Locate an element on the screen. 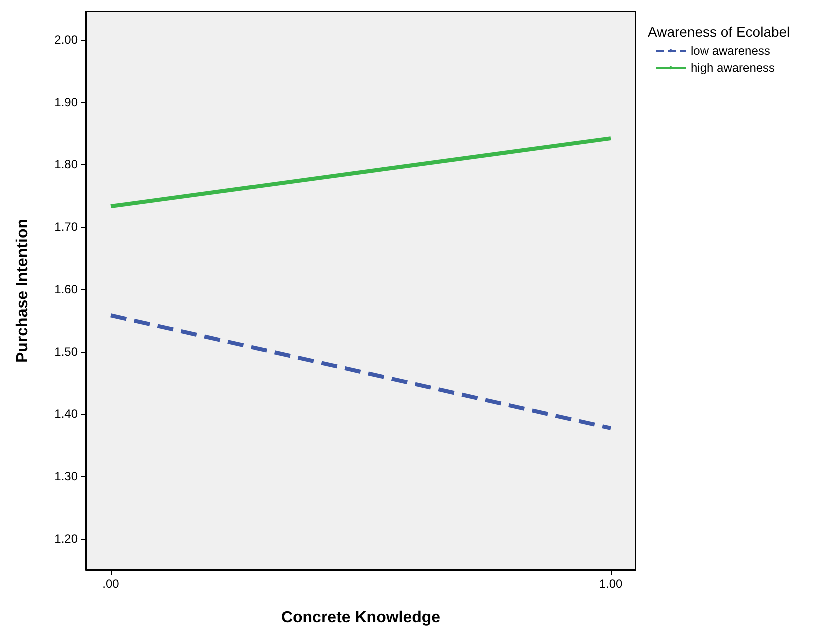  y-tick-label: 1.80 is located at coordinates (66, 165).